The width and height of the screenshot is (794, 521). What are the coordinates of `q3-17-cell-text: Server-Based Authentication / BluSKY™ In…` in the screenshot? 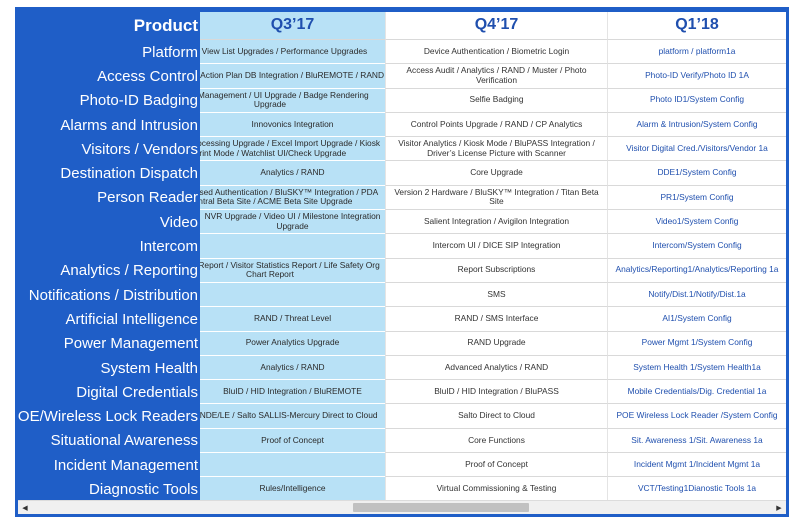 It's located at (289, 196).